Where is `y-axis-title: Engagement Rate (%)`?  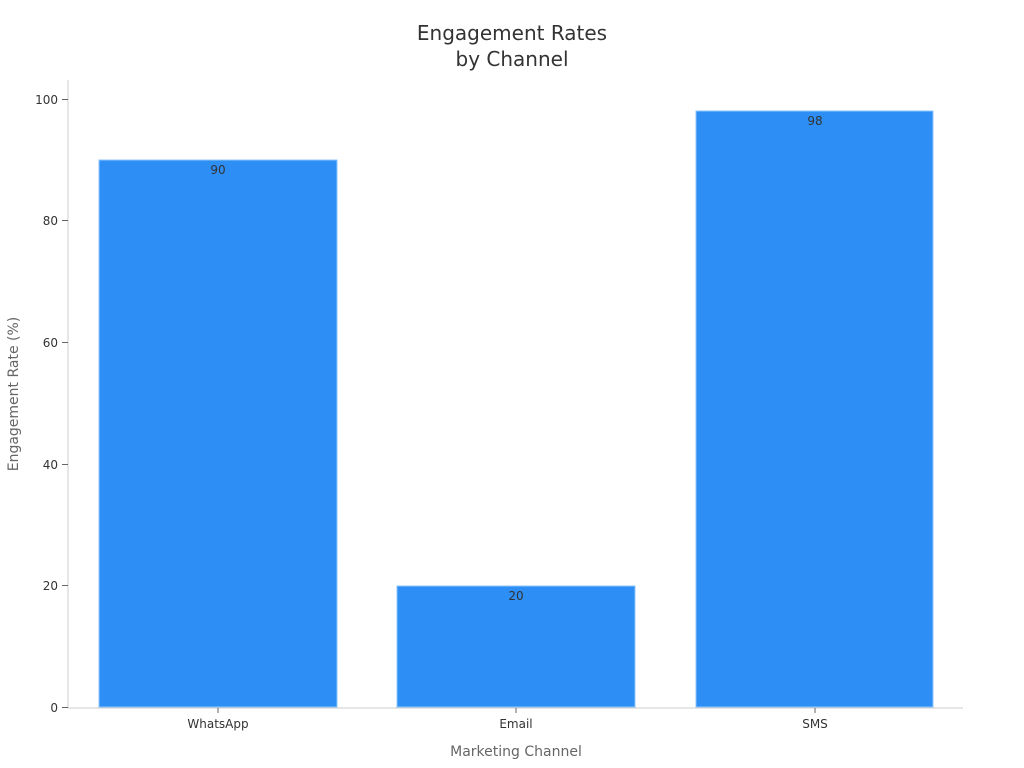 y-axis-title: Engagement Rate (%) is located at coordinates (14, 394).